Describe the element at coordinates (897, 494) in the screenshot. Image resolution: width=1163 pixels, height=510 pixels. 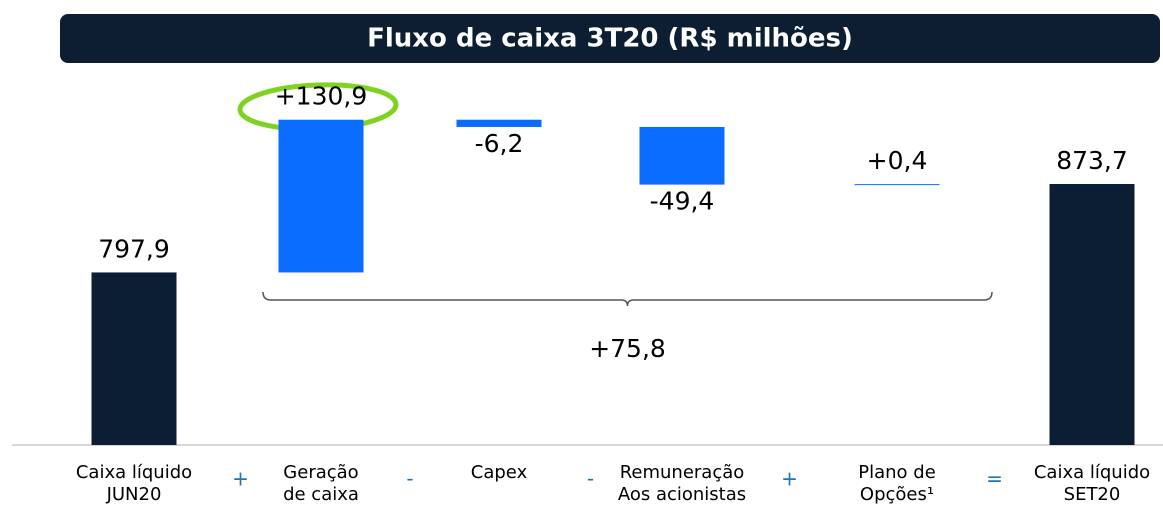
I see `x-tick-label-line: Opções¹` at that location.